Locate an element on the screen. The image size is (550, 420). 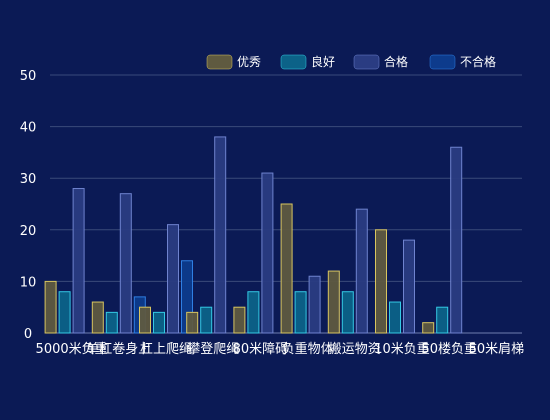
x-tick-label: 负重物体 is located at coordinates (308, 349).